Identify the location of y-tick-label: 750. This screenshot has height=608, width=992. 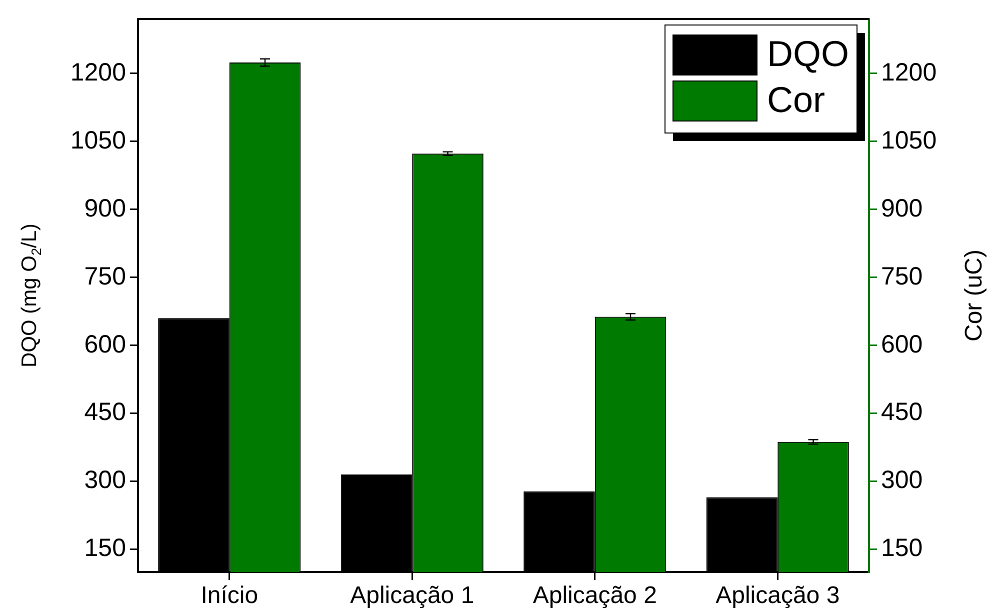
(105, 276).